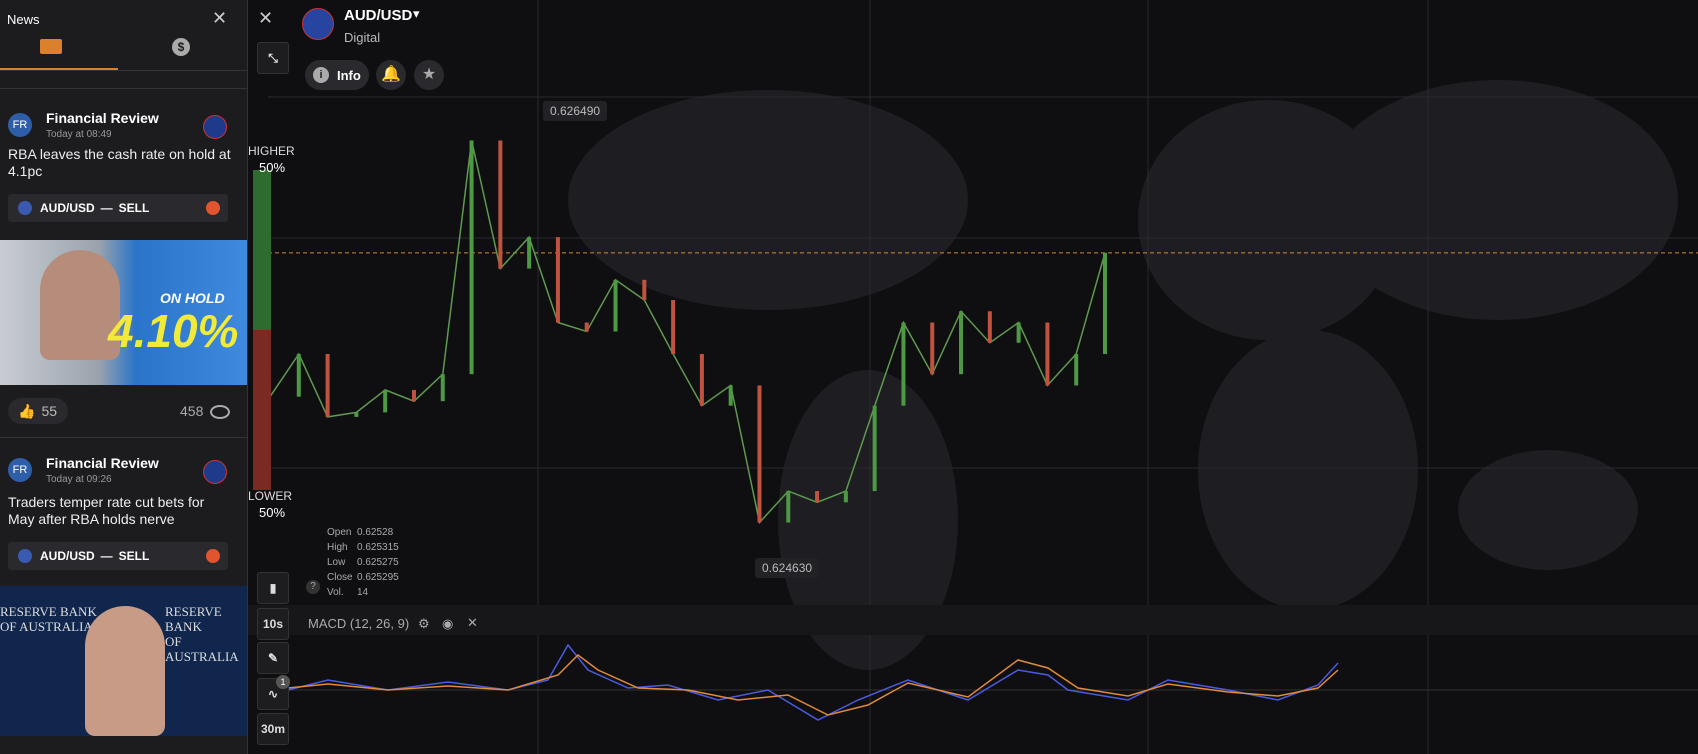 The image size is (1698, 754). I want to click on low-label: 0.624630, so click(787, 568).